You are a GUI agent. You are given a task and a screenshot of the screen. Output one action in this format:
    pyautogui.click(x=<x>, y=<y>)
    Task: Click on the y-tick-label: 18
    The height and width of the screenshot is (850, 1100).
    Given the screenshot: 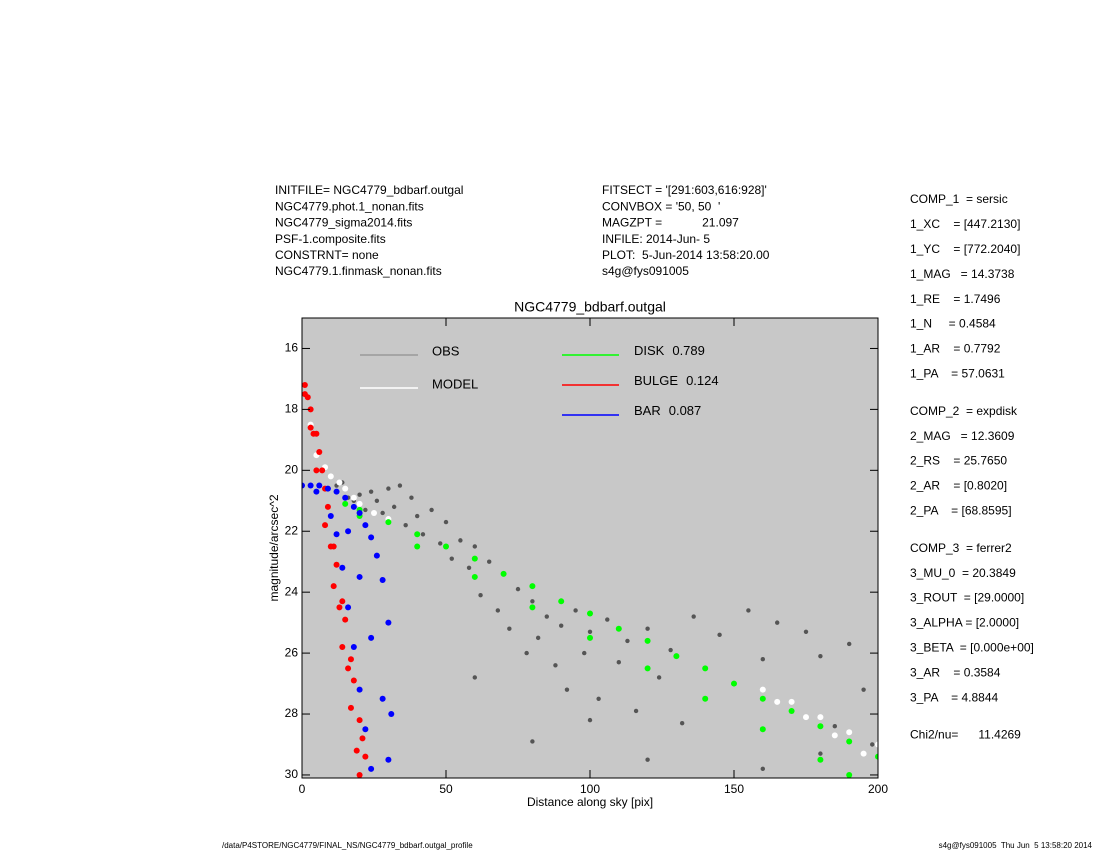 What is the action you would take?
    pyautogui.click(x=292, y=409)
    